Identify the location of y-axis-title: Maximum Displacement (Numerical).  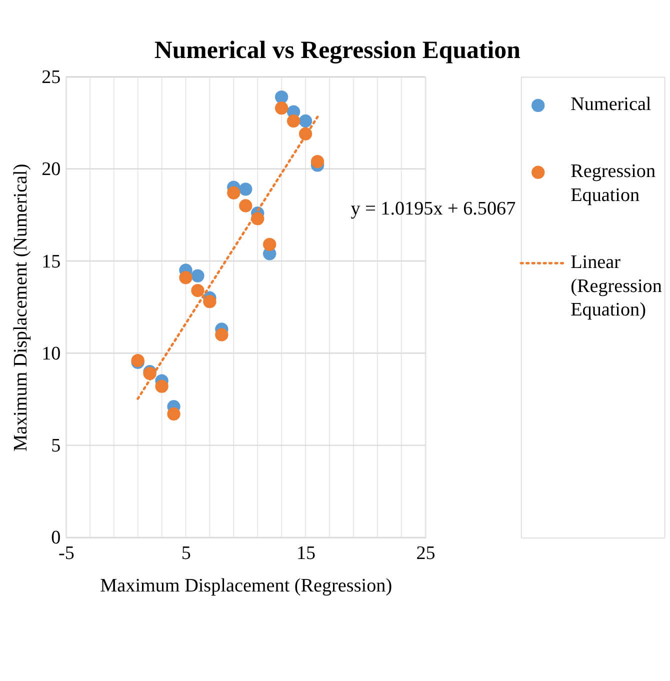
(21, 308).